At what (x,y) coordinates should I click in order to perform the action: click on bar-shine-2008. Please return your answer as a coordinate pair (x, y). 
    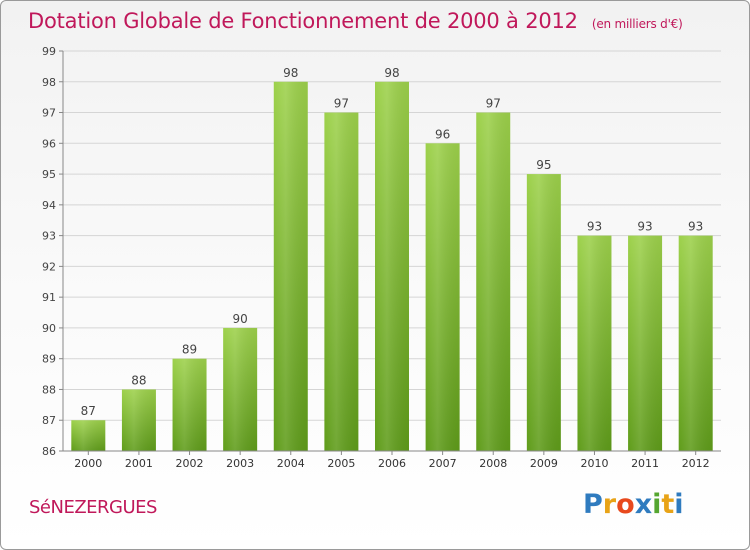
    Looking at the image, I should click on (493, 282).